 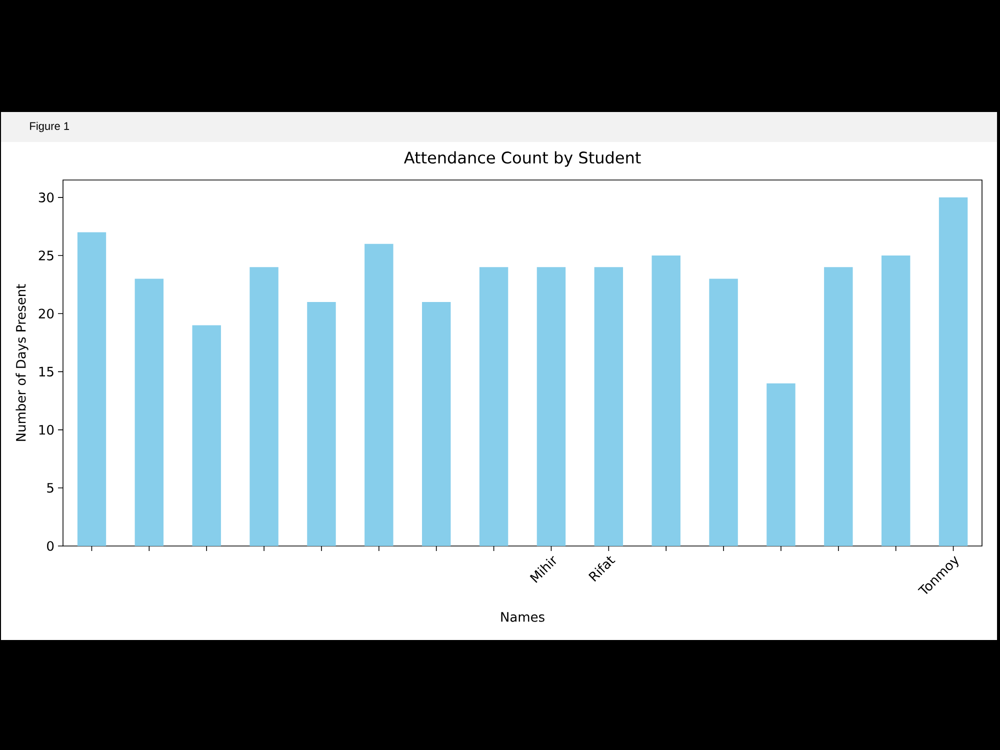 What do you see at coordinates (46, 313) in the screenshot?
I see `y-tick-label: 20` at bounding box center [46, 313].